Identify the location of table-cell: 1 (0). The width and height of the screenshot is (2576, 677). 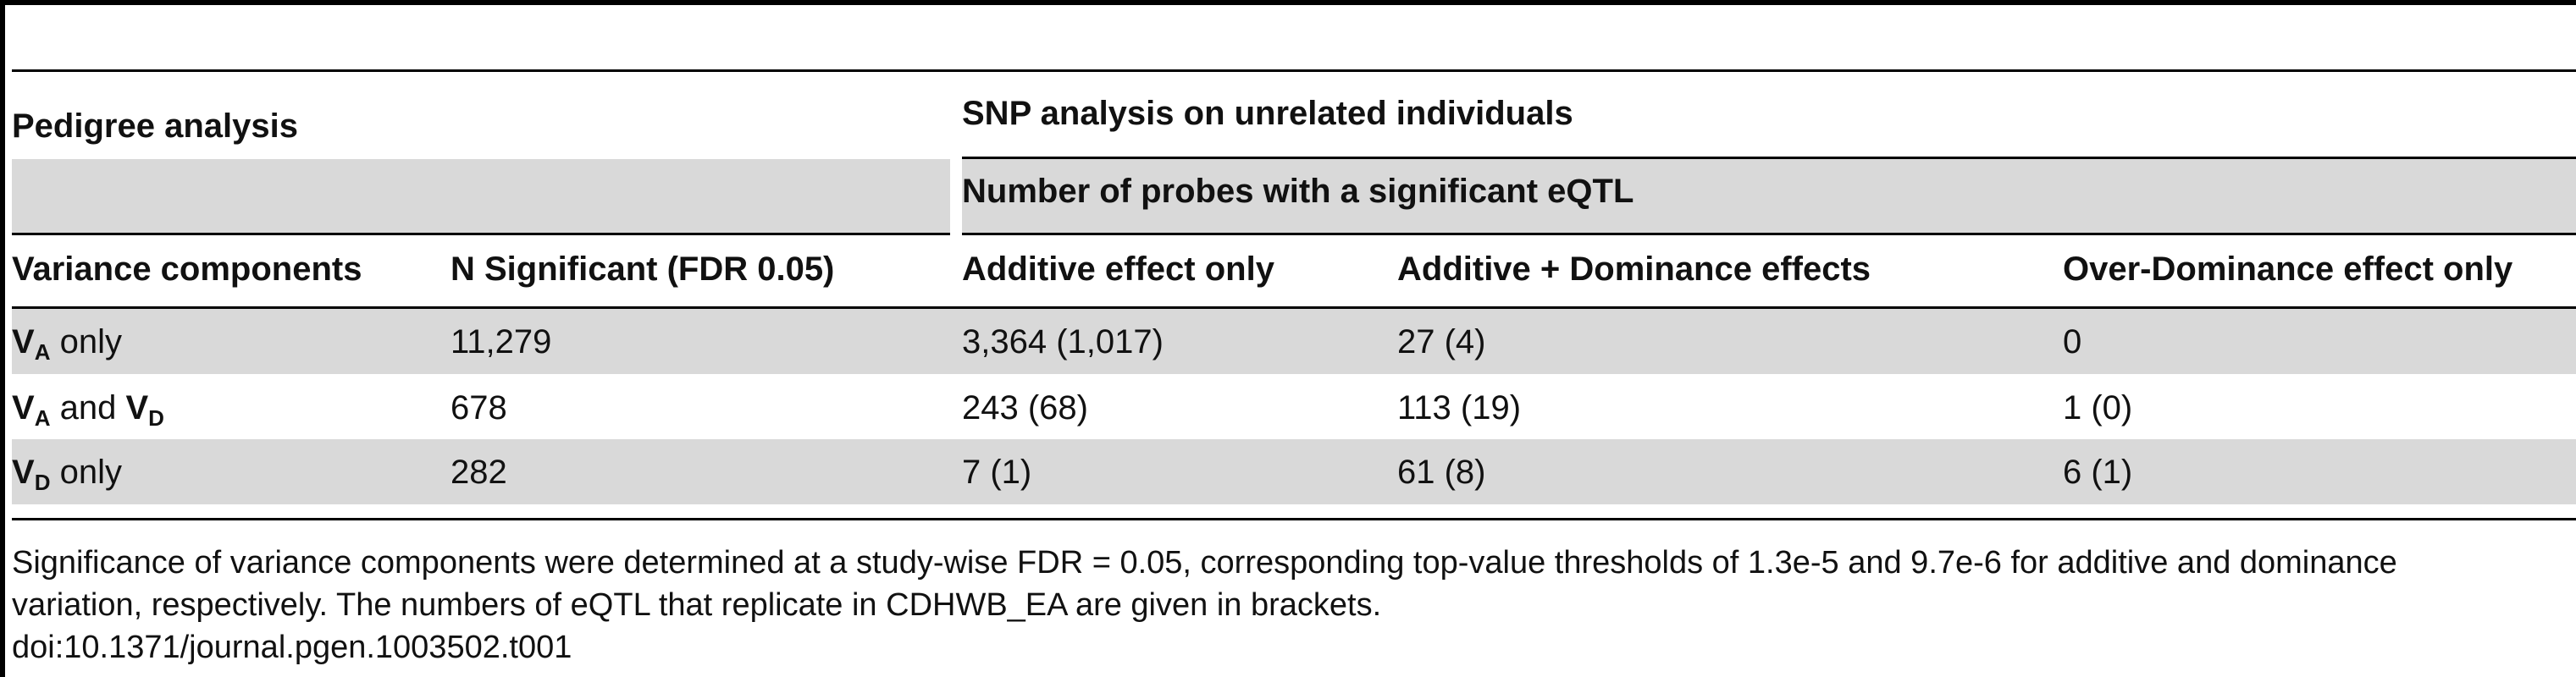
(2098, 408).